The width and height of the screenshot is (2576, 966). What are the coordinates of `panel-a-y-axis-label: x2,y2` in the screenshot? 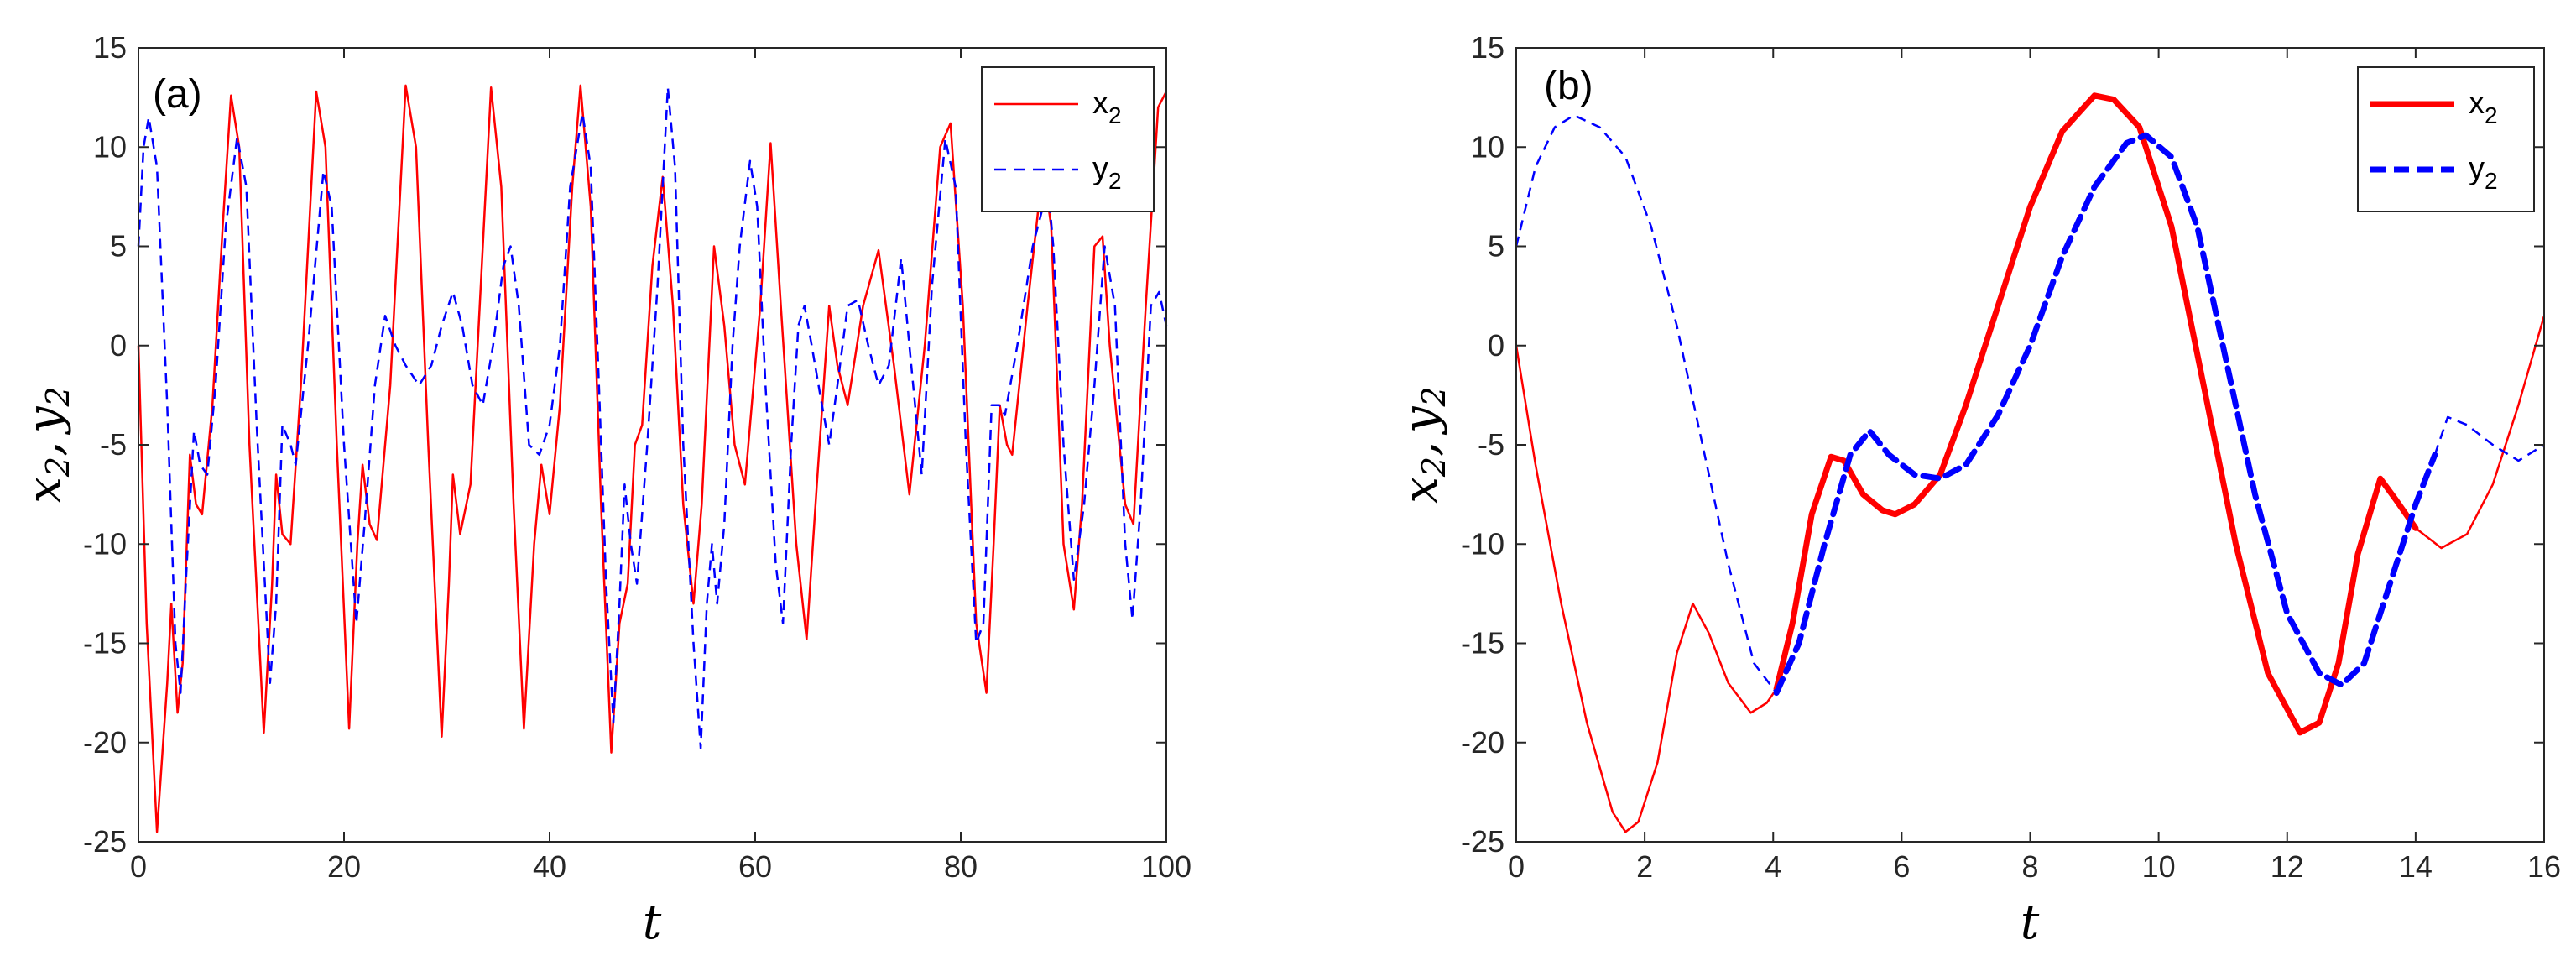 It's located at (47, 444).